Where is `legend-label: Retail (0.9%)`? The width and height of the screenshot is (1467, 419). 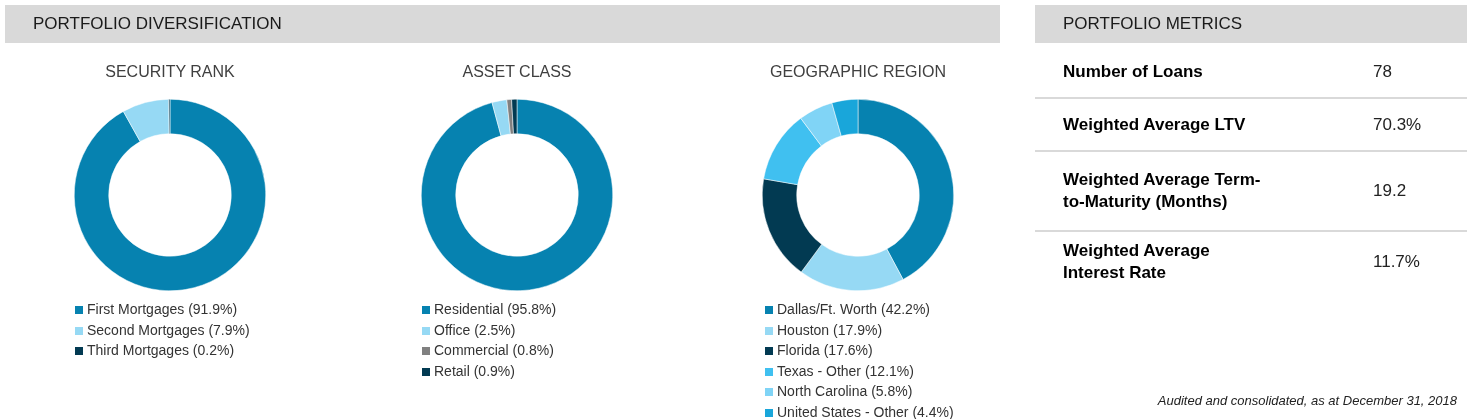 legend-label: Retail (0.9%) is located at coordinates (474, 371).